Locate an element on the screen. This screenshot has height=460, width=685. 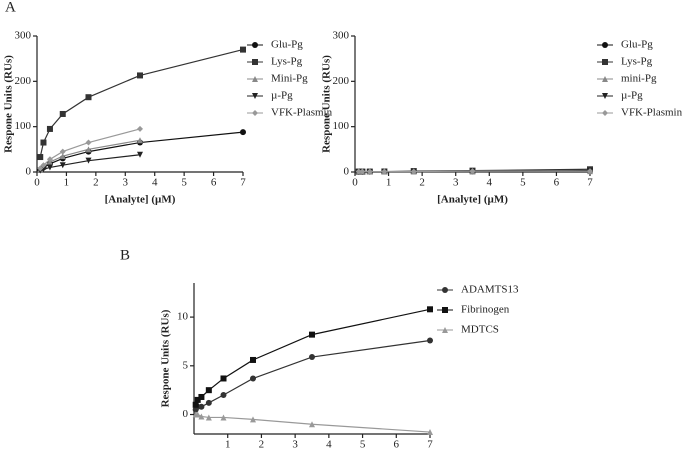
y-tick-label: 10 is located at coordinates (183, 317).